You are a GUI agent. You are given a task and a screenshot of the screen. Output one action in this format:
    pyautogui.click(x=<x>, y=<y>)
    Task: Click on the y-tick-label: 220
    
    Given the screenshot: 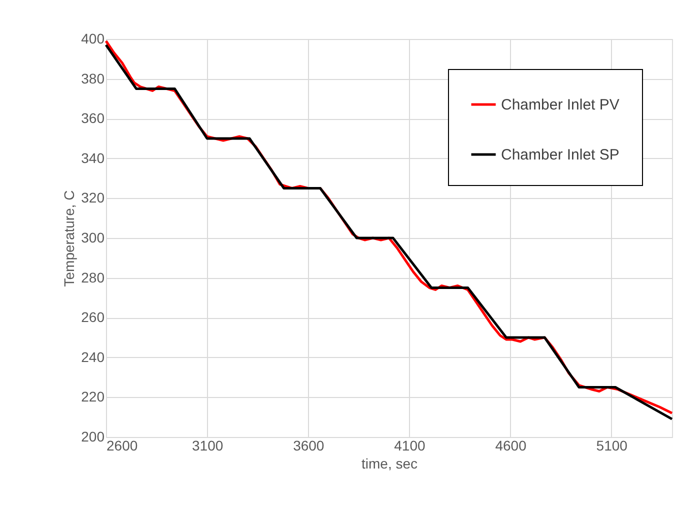 What is the action you would take?
    pyautogui.click(x=93, y=396)
    